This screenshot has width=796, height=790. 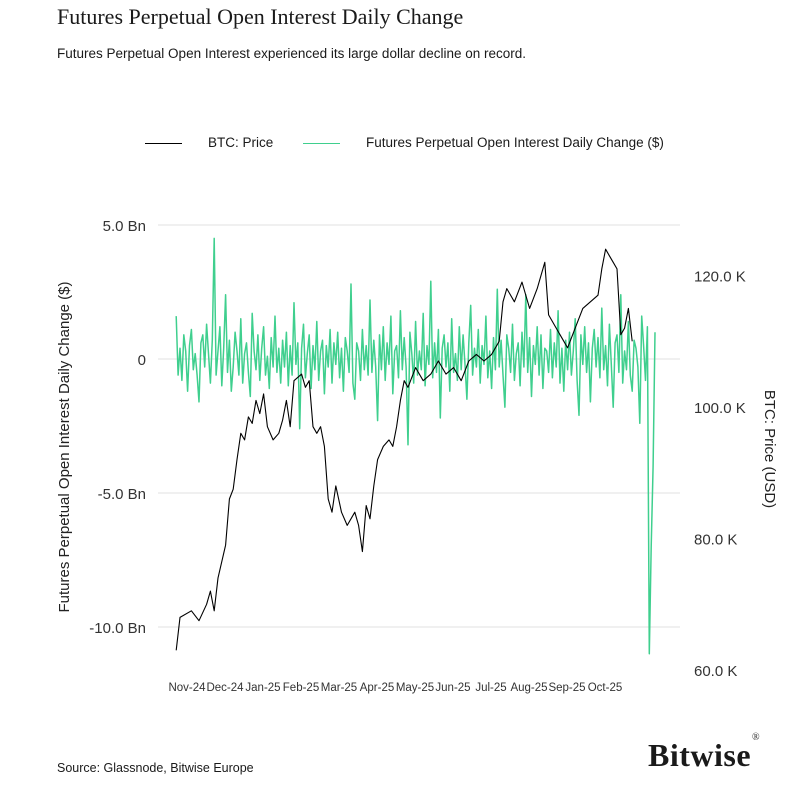 I want to click on right-tick-label: 80.0 K, so click(x=715, y=540).